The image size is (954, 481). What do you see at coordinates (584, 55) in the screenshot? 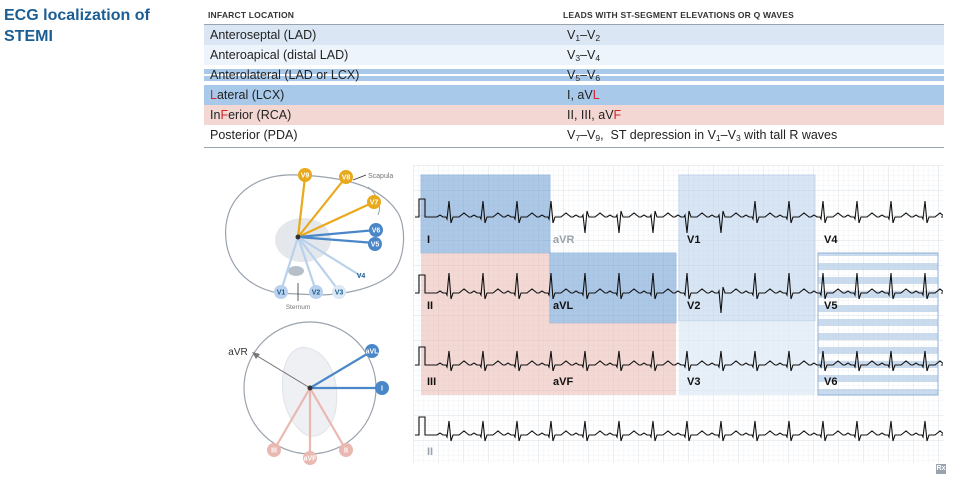
I see `leads-cell: V3–V4` at bounding box center [584, 55].